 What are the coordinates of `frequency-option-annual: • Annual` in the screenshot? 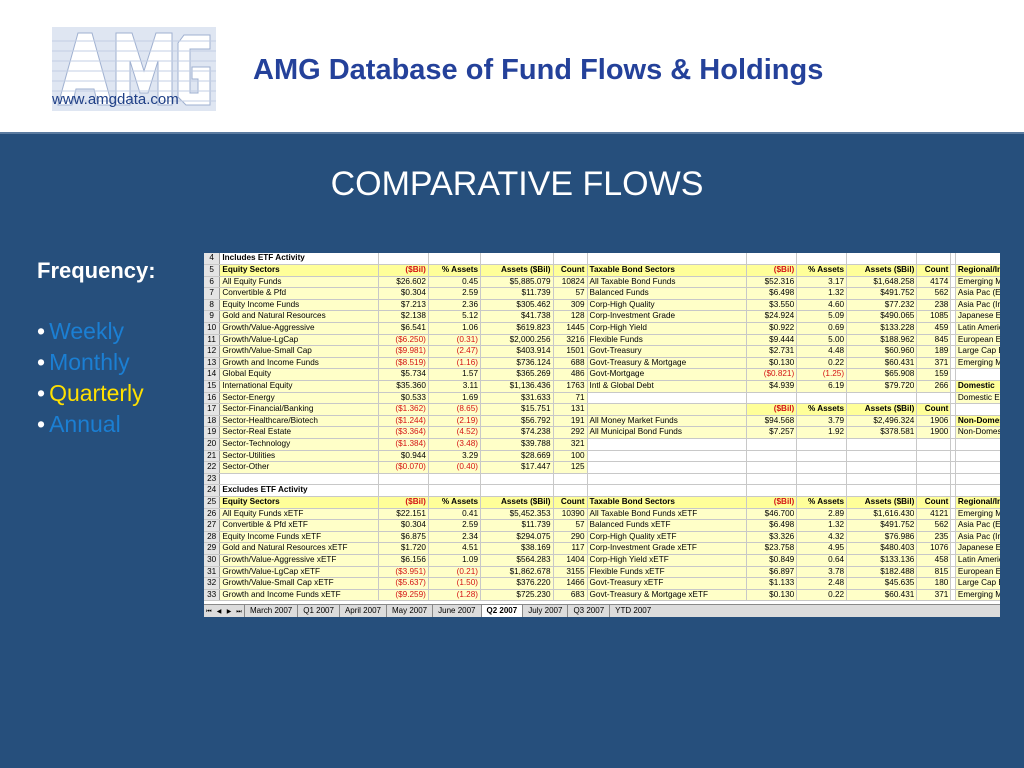 It's located at (90, 424).